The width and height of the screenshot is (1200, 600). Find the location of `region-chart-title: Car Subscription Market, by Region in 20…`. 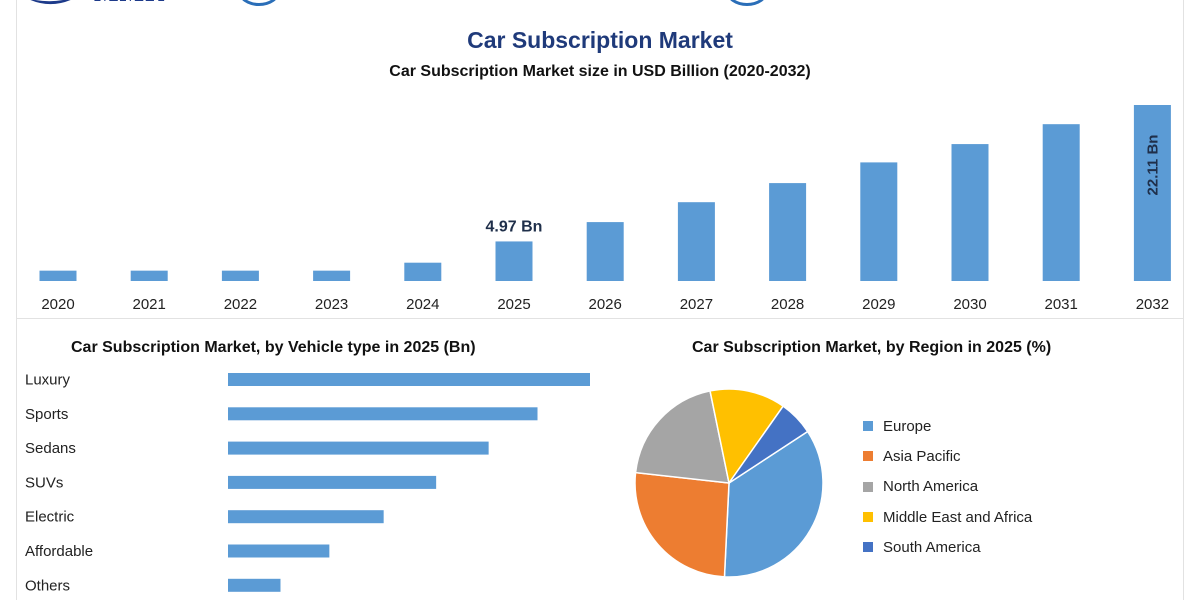

region-chart-title: Car Subscription Market, by Region in 20… is located at coordinates (872, 347).